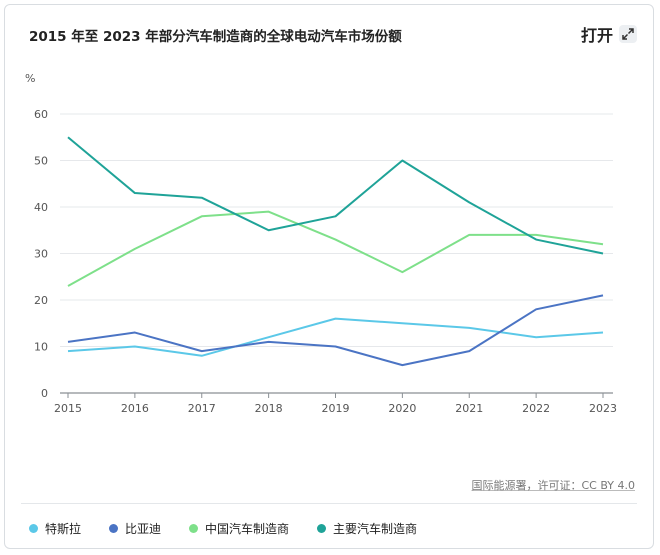 The width and height of the screenshot is (660, 555). I want to click on x-tick-label: 2020, so click(402, 408).